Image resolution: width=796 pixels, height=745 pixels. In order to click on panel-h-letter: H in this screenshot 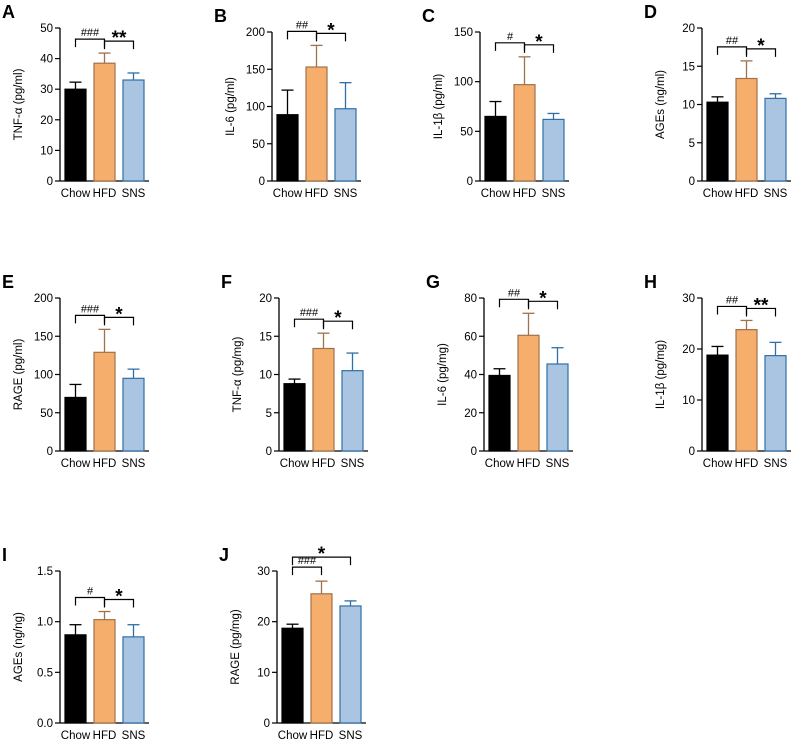, I will do `click(650, 282)`.